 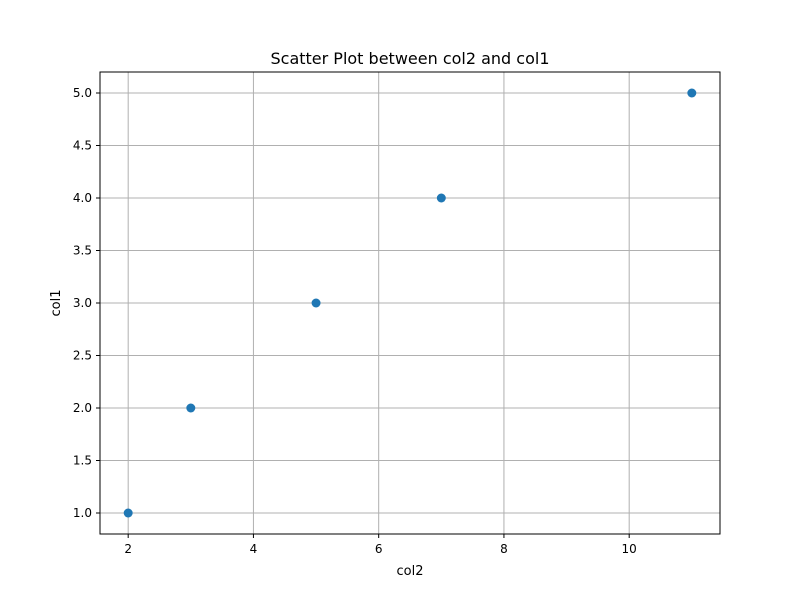 What do you see at coordinates (82, 513) in the screenshot?
I see `y-tick-label: 1.0` at bounding box center [82, 513].